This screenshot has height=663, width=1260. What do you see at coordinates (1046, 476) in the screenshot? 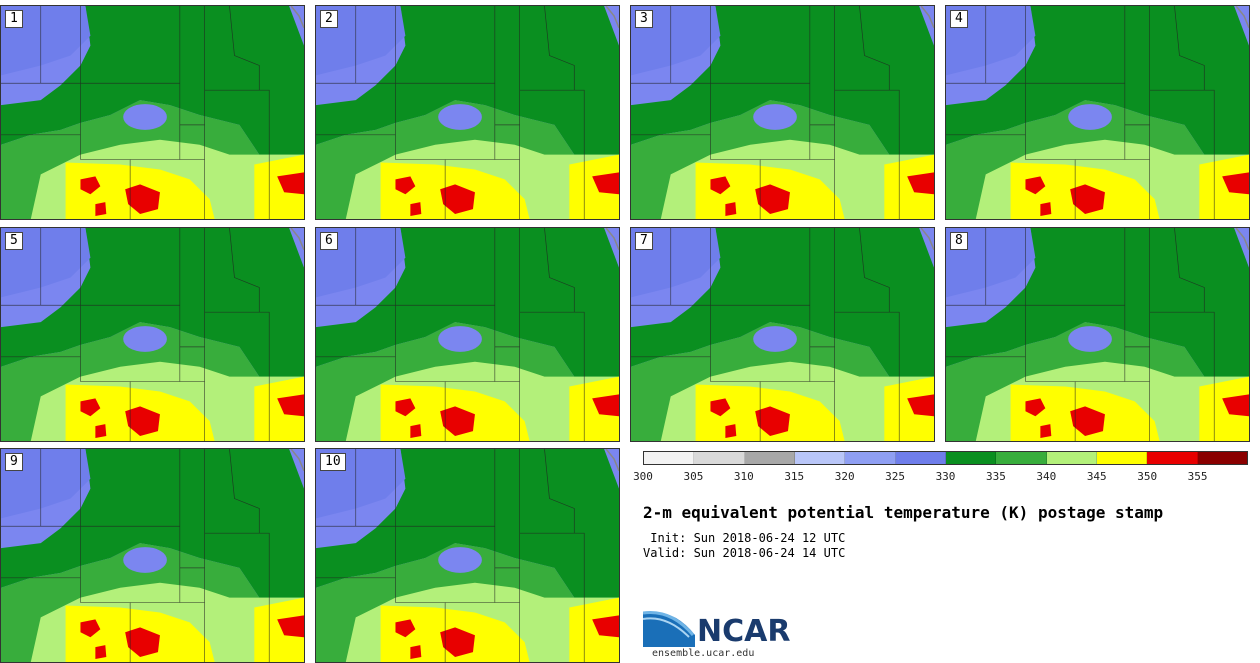
I see `colorbar-tick-label: 340` at bounding box center [1046, 476].